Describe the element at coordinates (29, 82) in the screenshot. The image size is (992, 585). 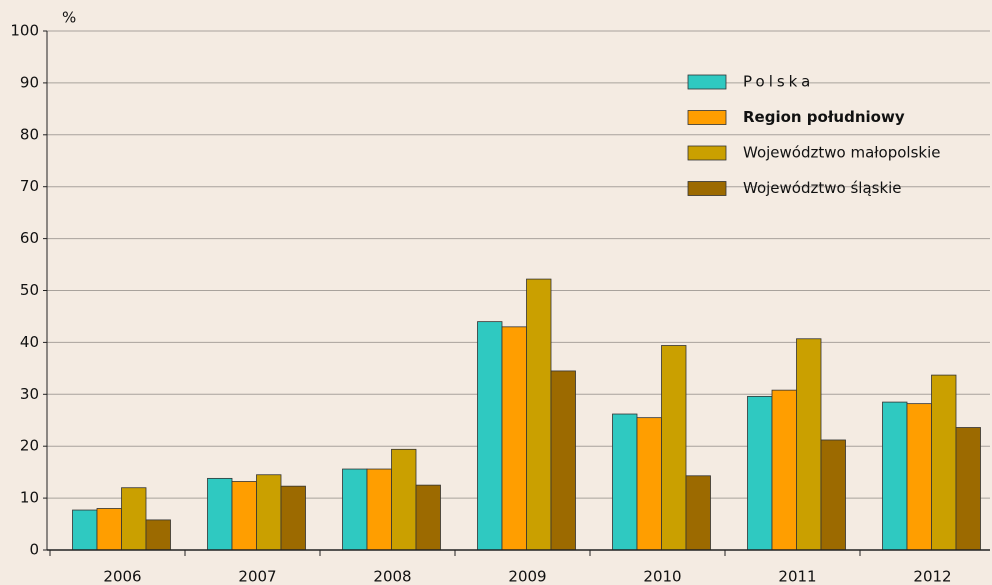
I see `y-tick-label: 90` at that location.